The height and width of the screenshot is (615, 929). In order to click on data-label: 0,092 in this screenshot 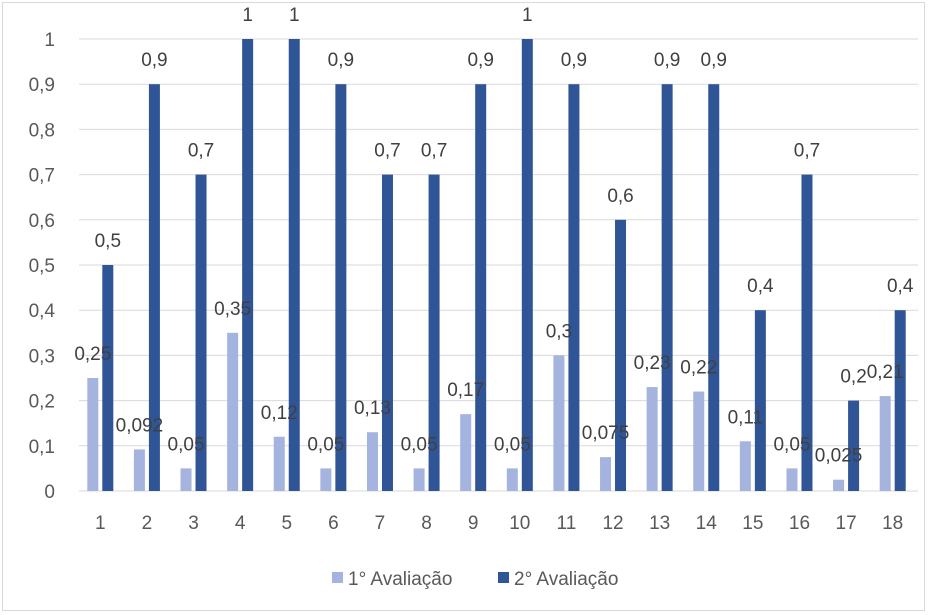, I will do `click(140, 425)`.